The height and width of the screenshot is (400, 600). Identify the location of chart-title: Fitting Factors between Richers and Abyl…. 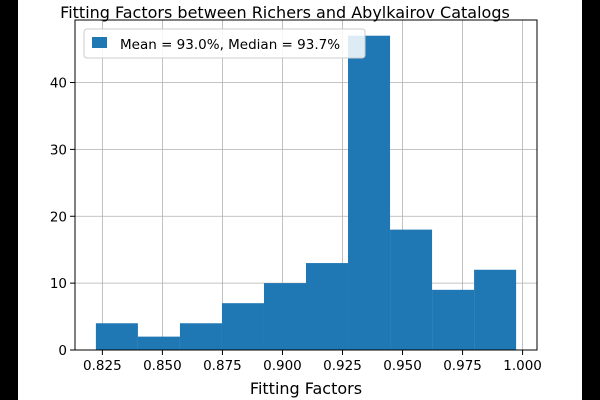
(285, 12).